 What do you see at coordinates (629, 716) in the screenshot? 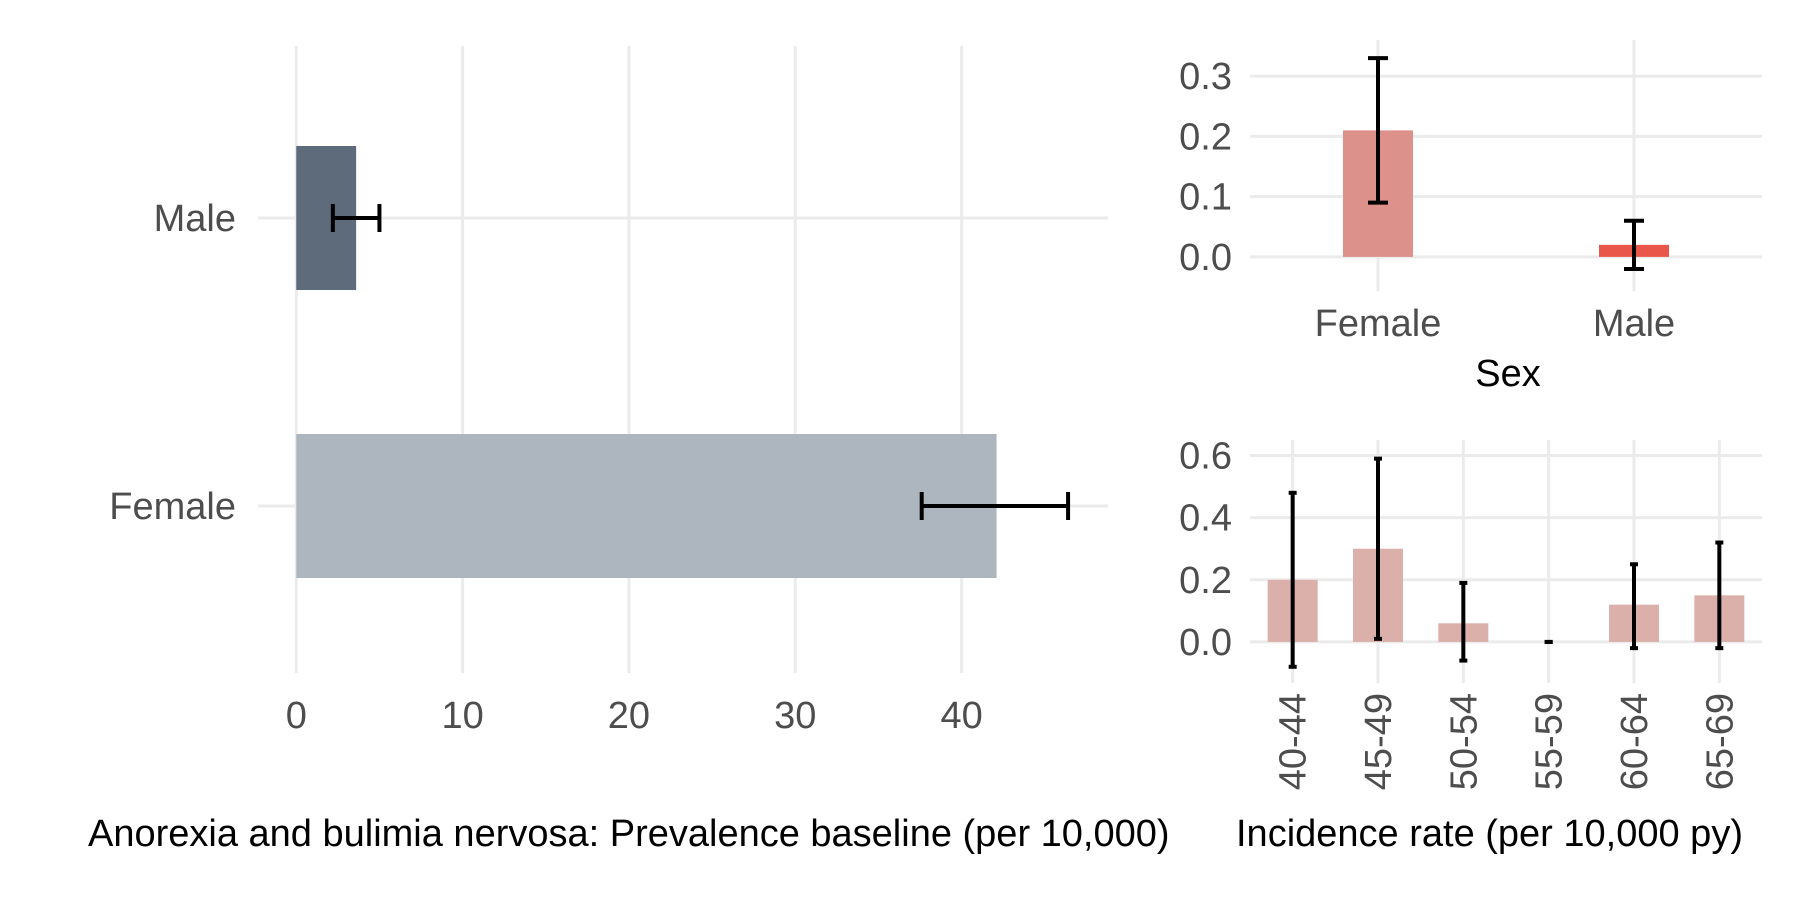
I see `prevalence-x-tick-label: 20` at bounding box center [629, 716].